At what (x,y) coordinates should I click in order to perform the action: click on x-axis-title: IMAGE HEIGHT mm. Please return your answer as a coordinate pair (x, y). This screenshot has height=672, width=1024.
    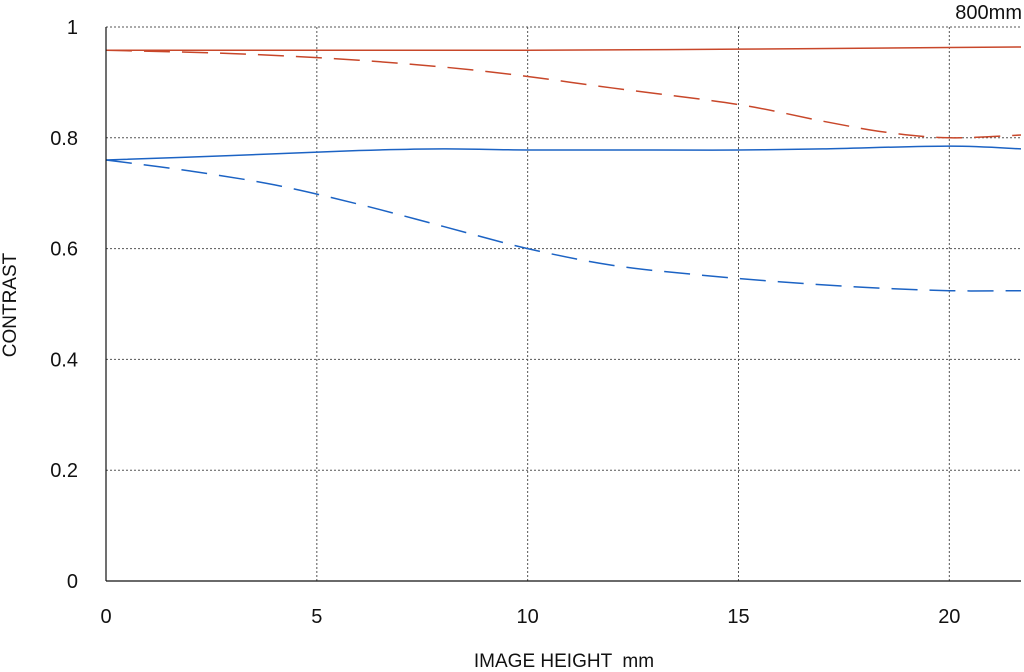
    Looking at the image, I should click on (564, 661).